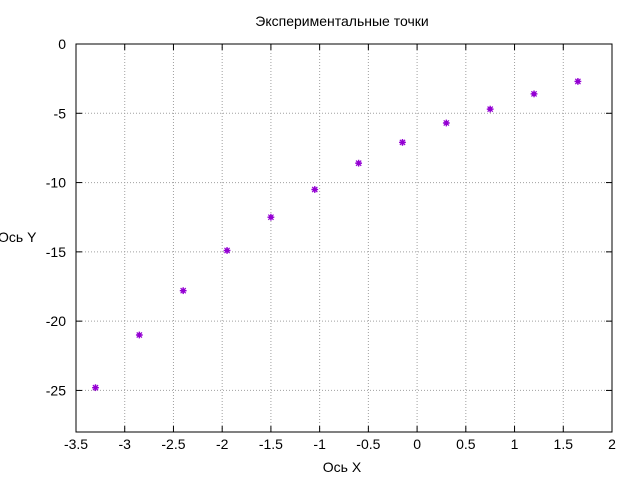  I want to click on y-tick-label: -20, so click(56, 321).